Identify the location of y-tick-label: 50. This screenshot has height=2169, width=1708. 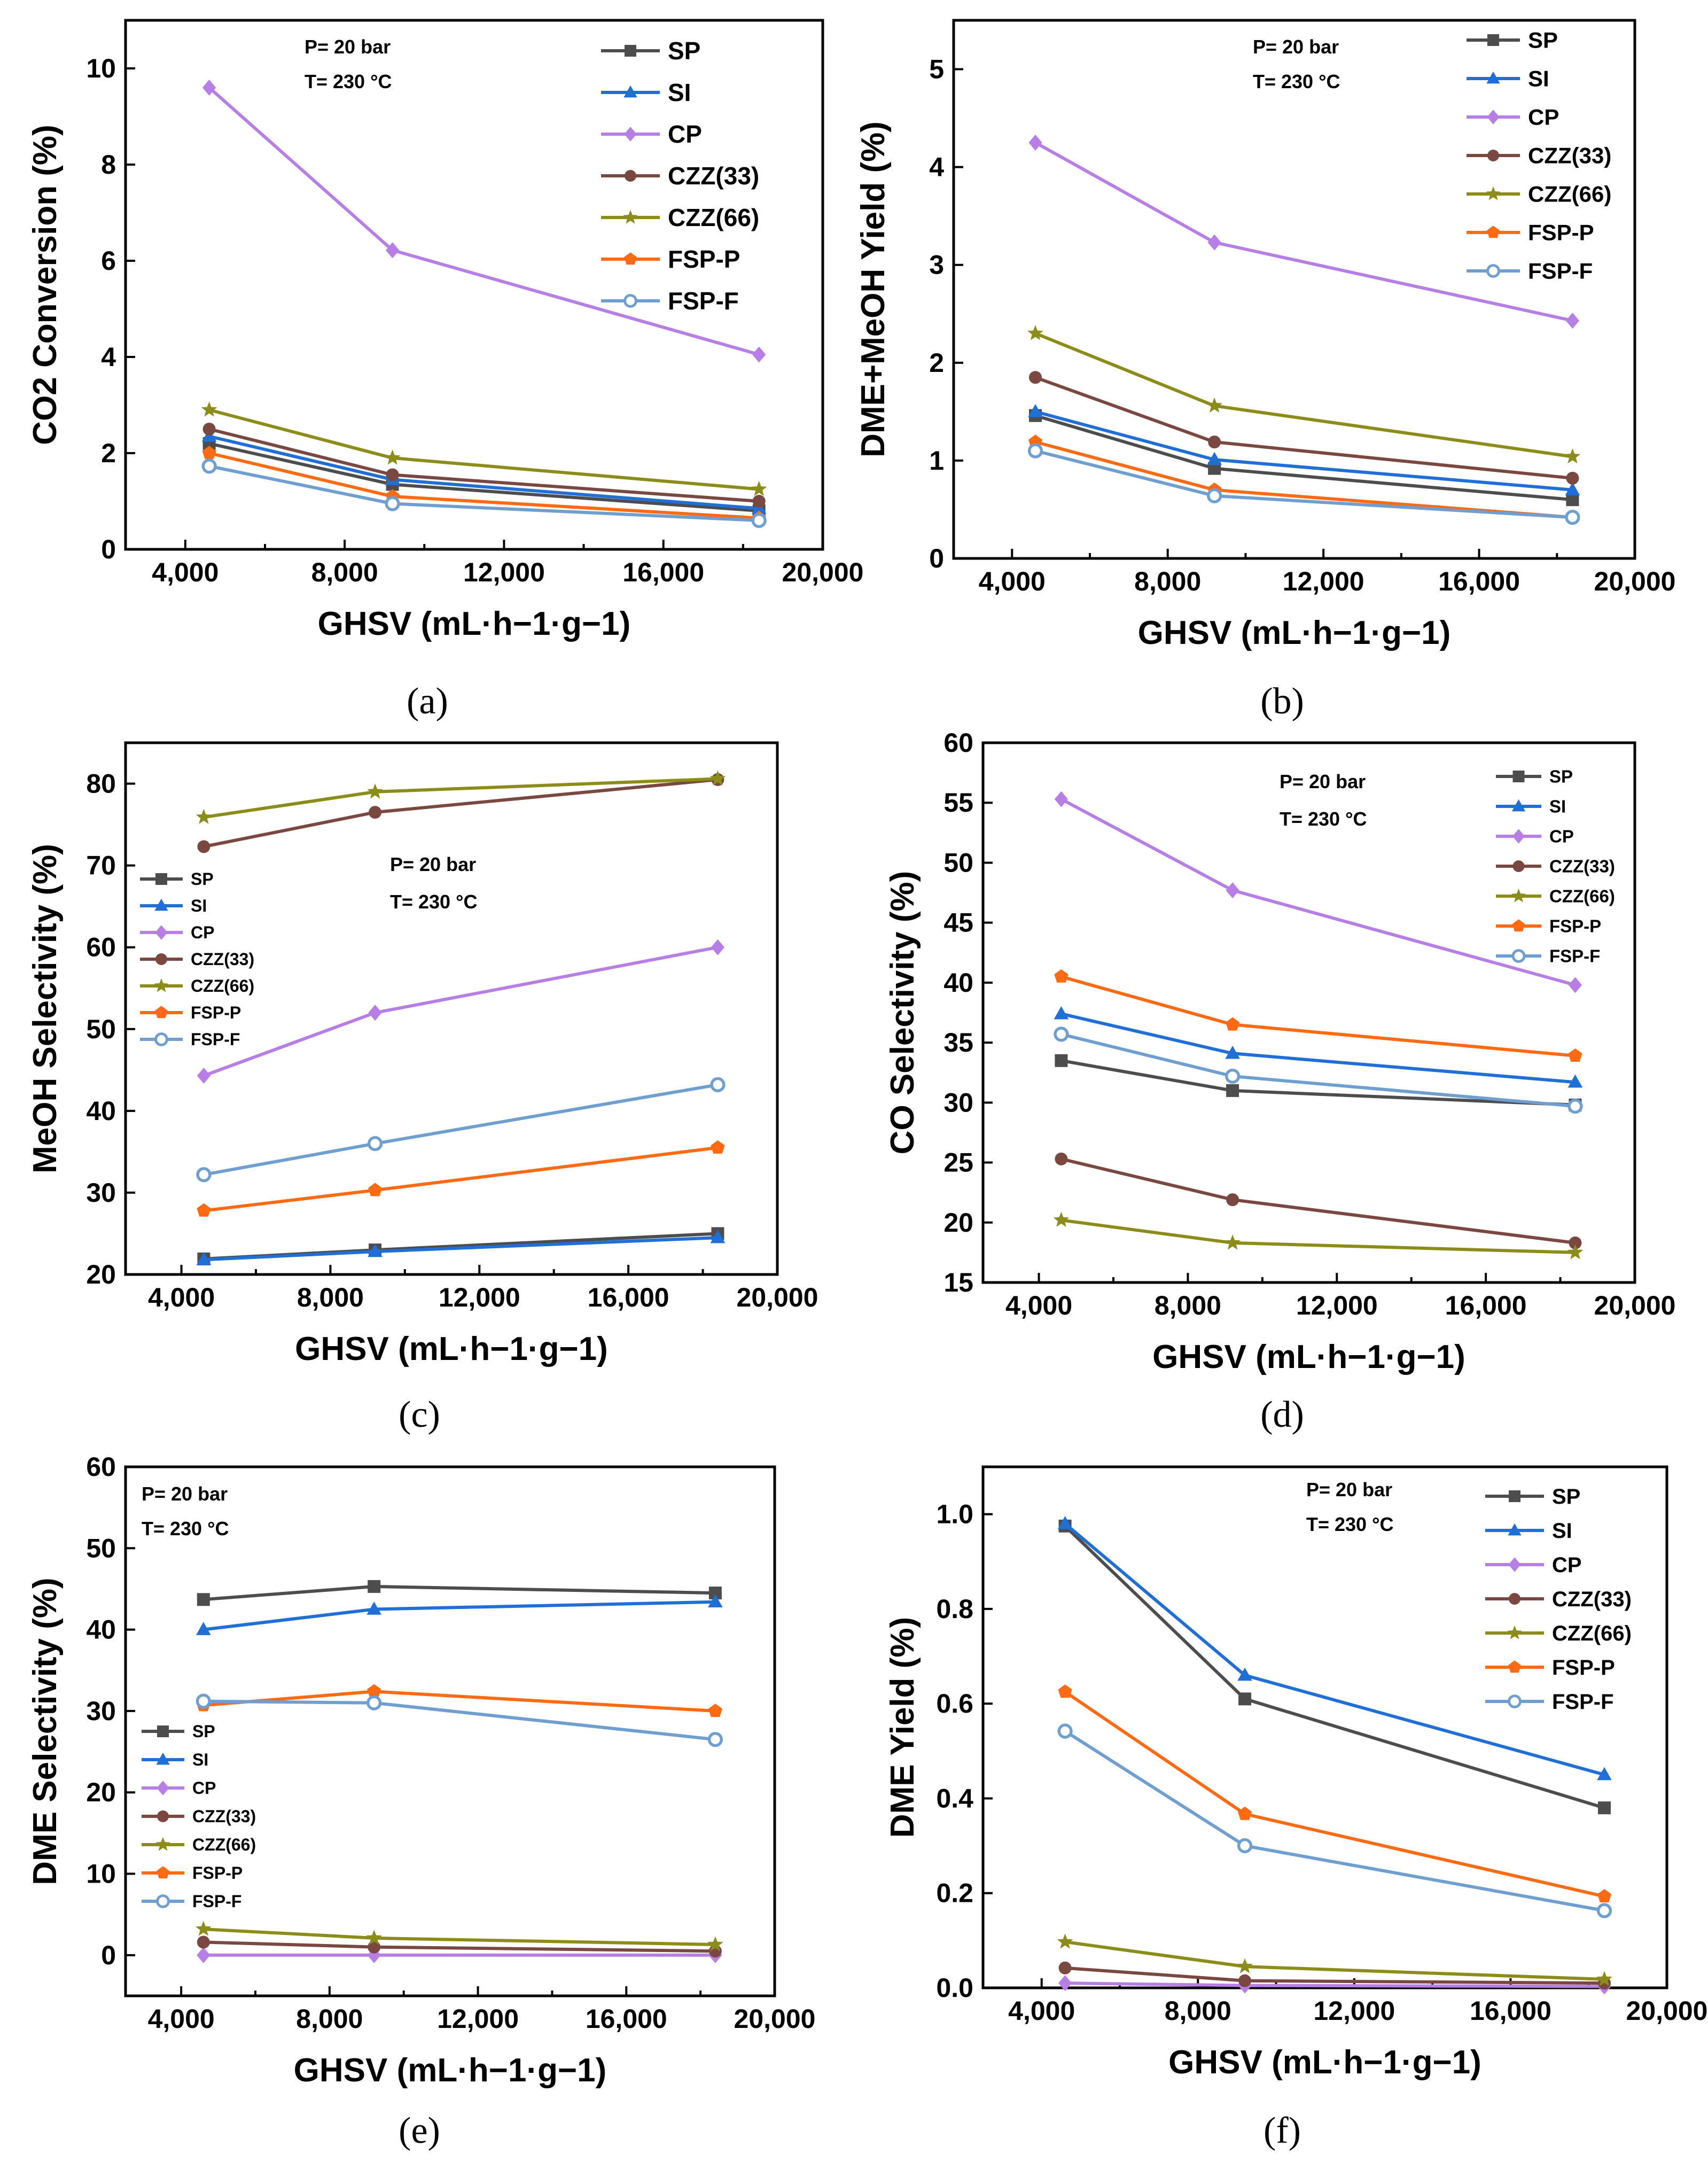
(958, 862).